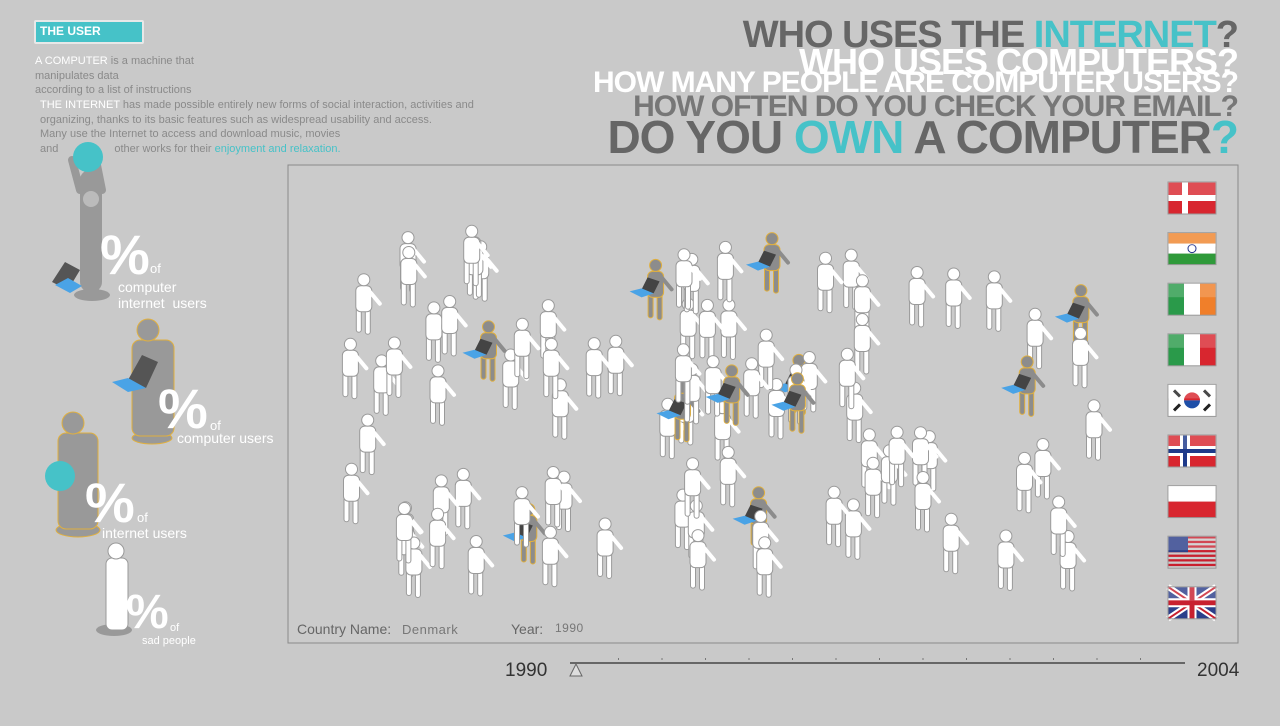  Describe the element at coordinates (49, 148) in the screenshot. I see `text: and` at that location.